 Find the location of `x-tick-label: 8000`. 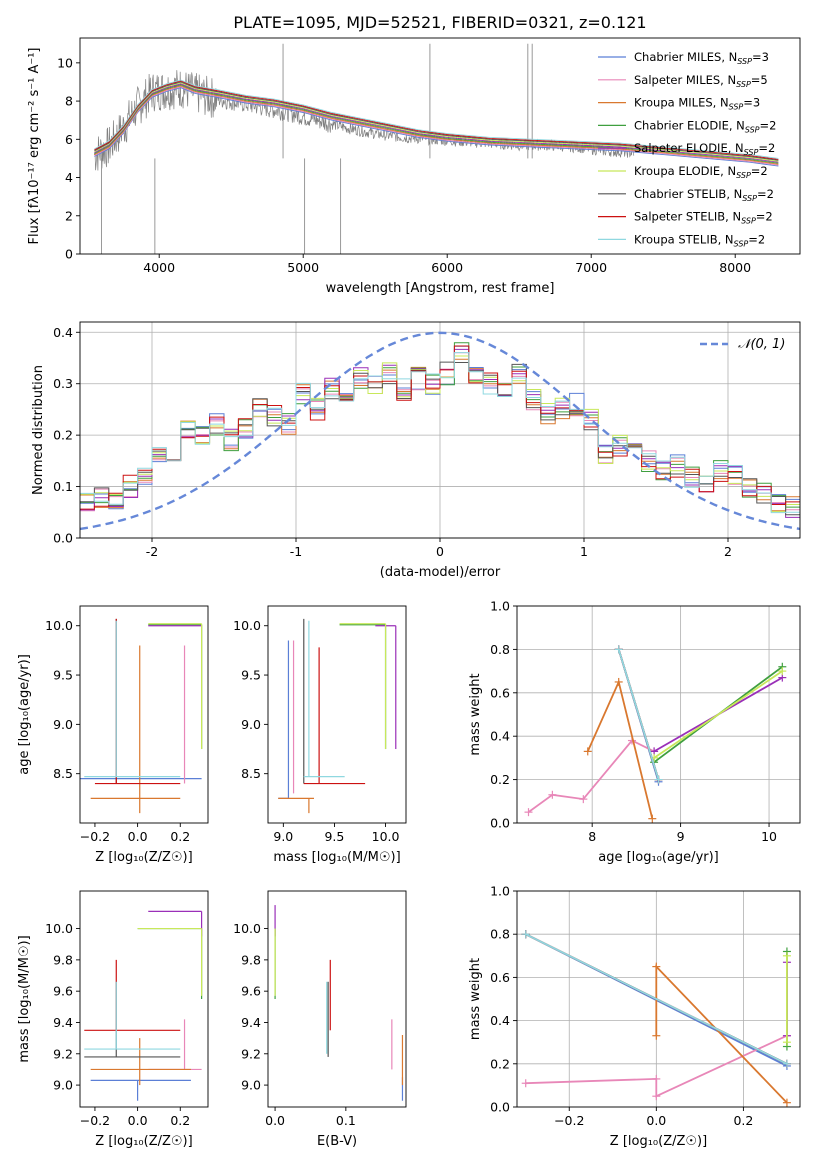

x-tick-label: 8000 is located at coordinates (735, 267).